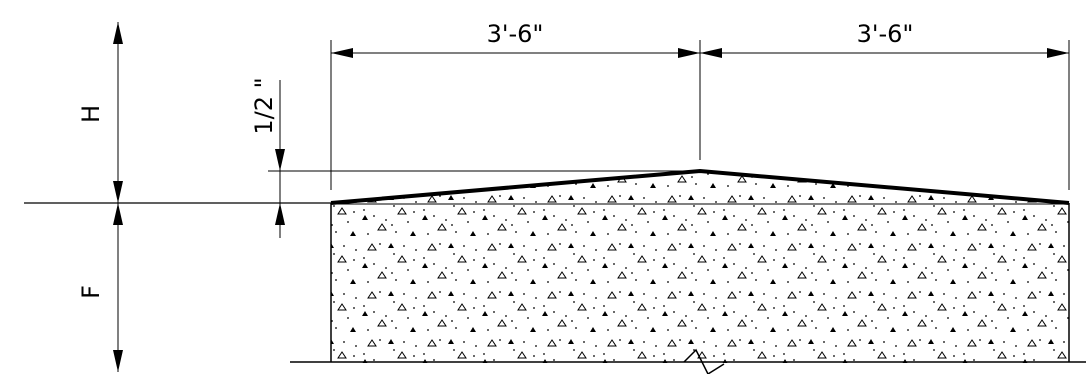 The height and width of the screenshot is (374, 1086). What do you see at coordinates (280, 160) in the screenshot?
I see `arrow-rise-top` at bounding box center [280, 160].